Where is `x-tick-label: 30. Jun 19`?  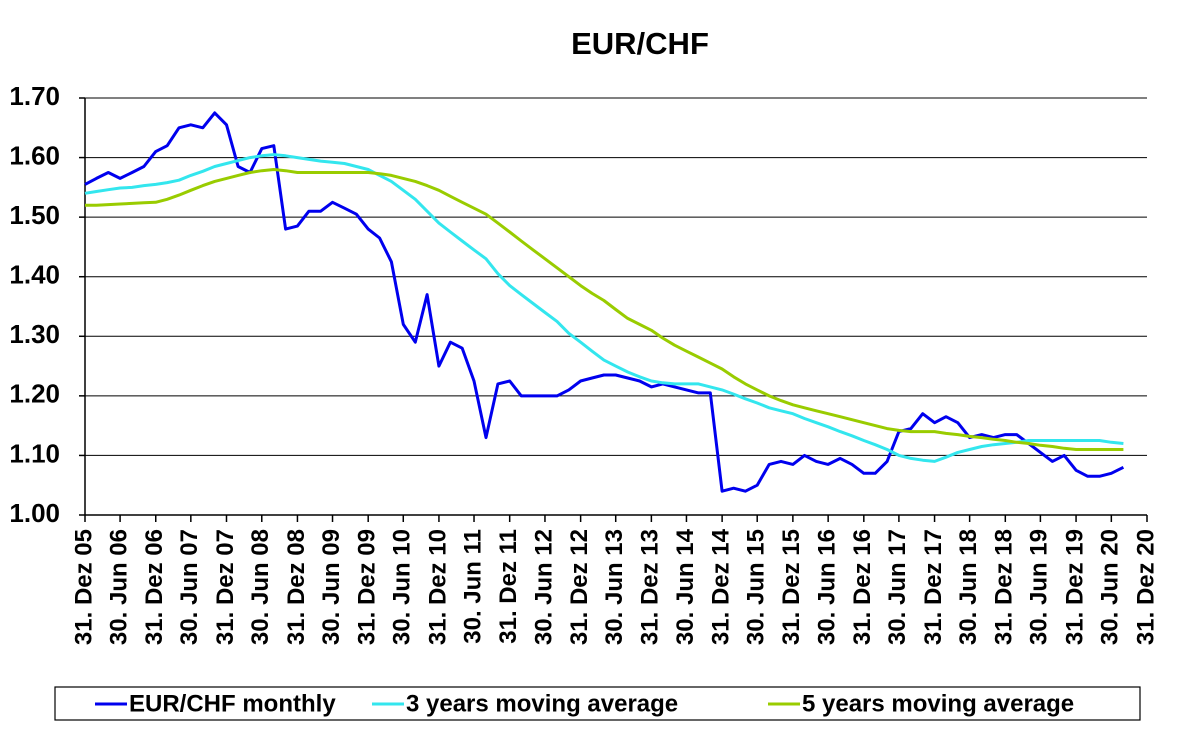 x-tick-label: 30. Jun 19 is located at coordinates (1039, 587).